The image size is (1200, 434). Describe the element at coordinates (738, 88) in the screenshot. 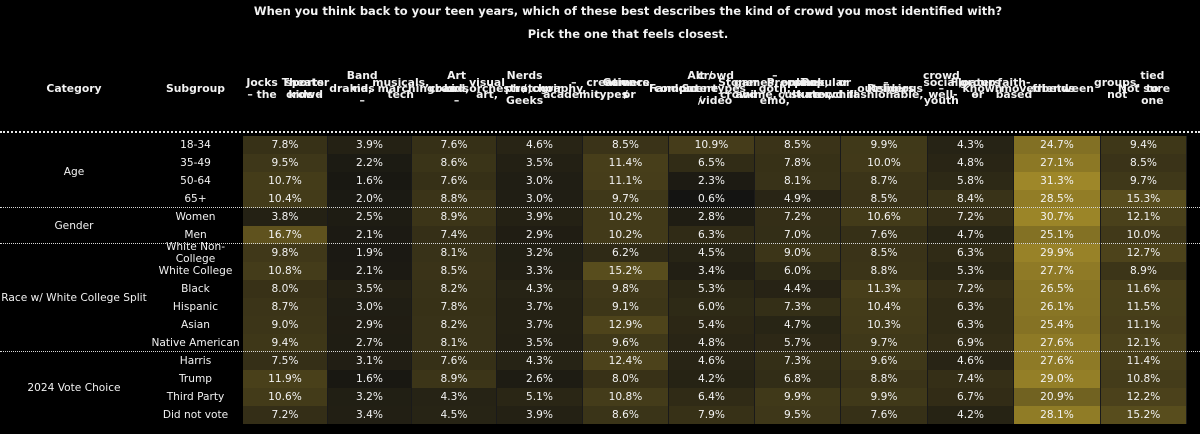

I see `column-header-line: Stoner crowd` at that location.